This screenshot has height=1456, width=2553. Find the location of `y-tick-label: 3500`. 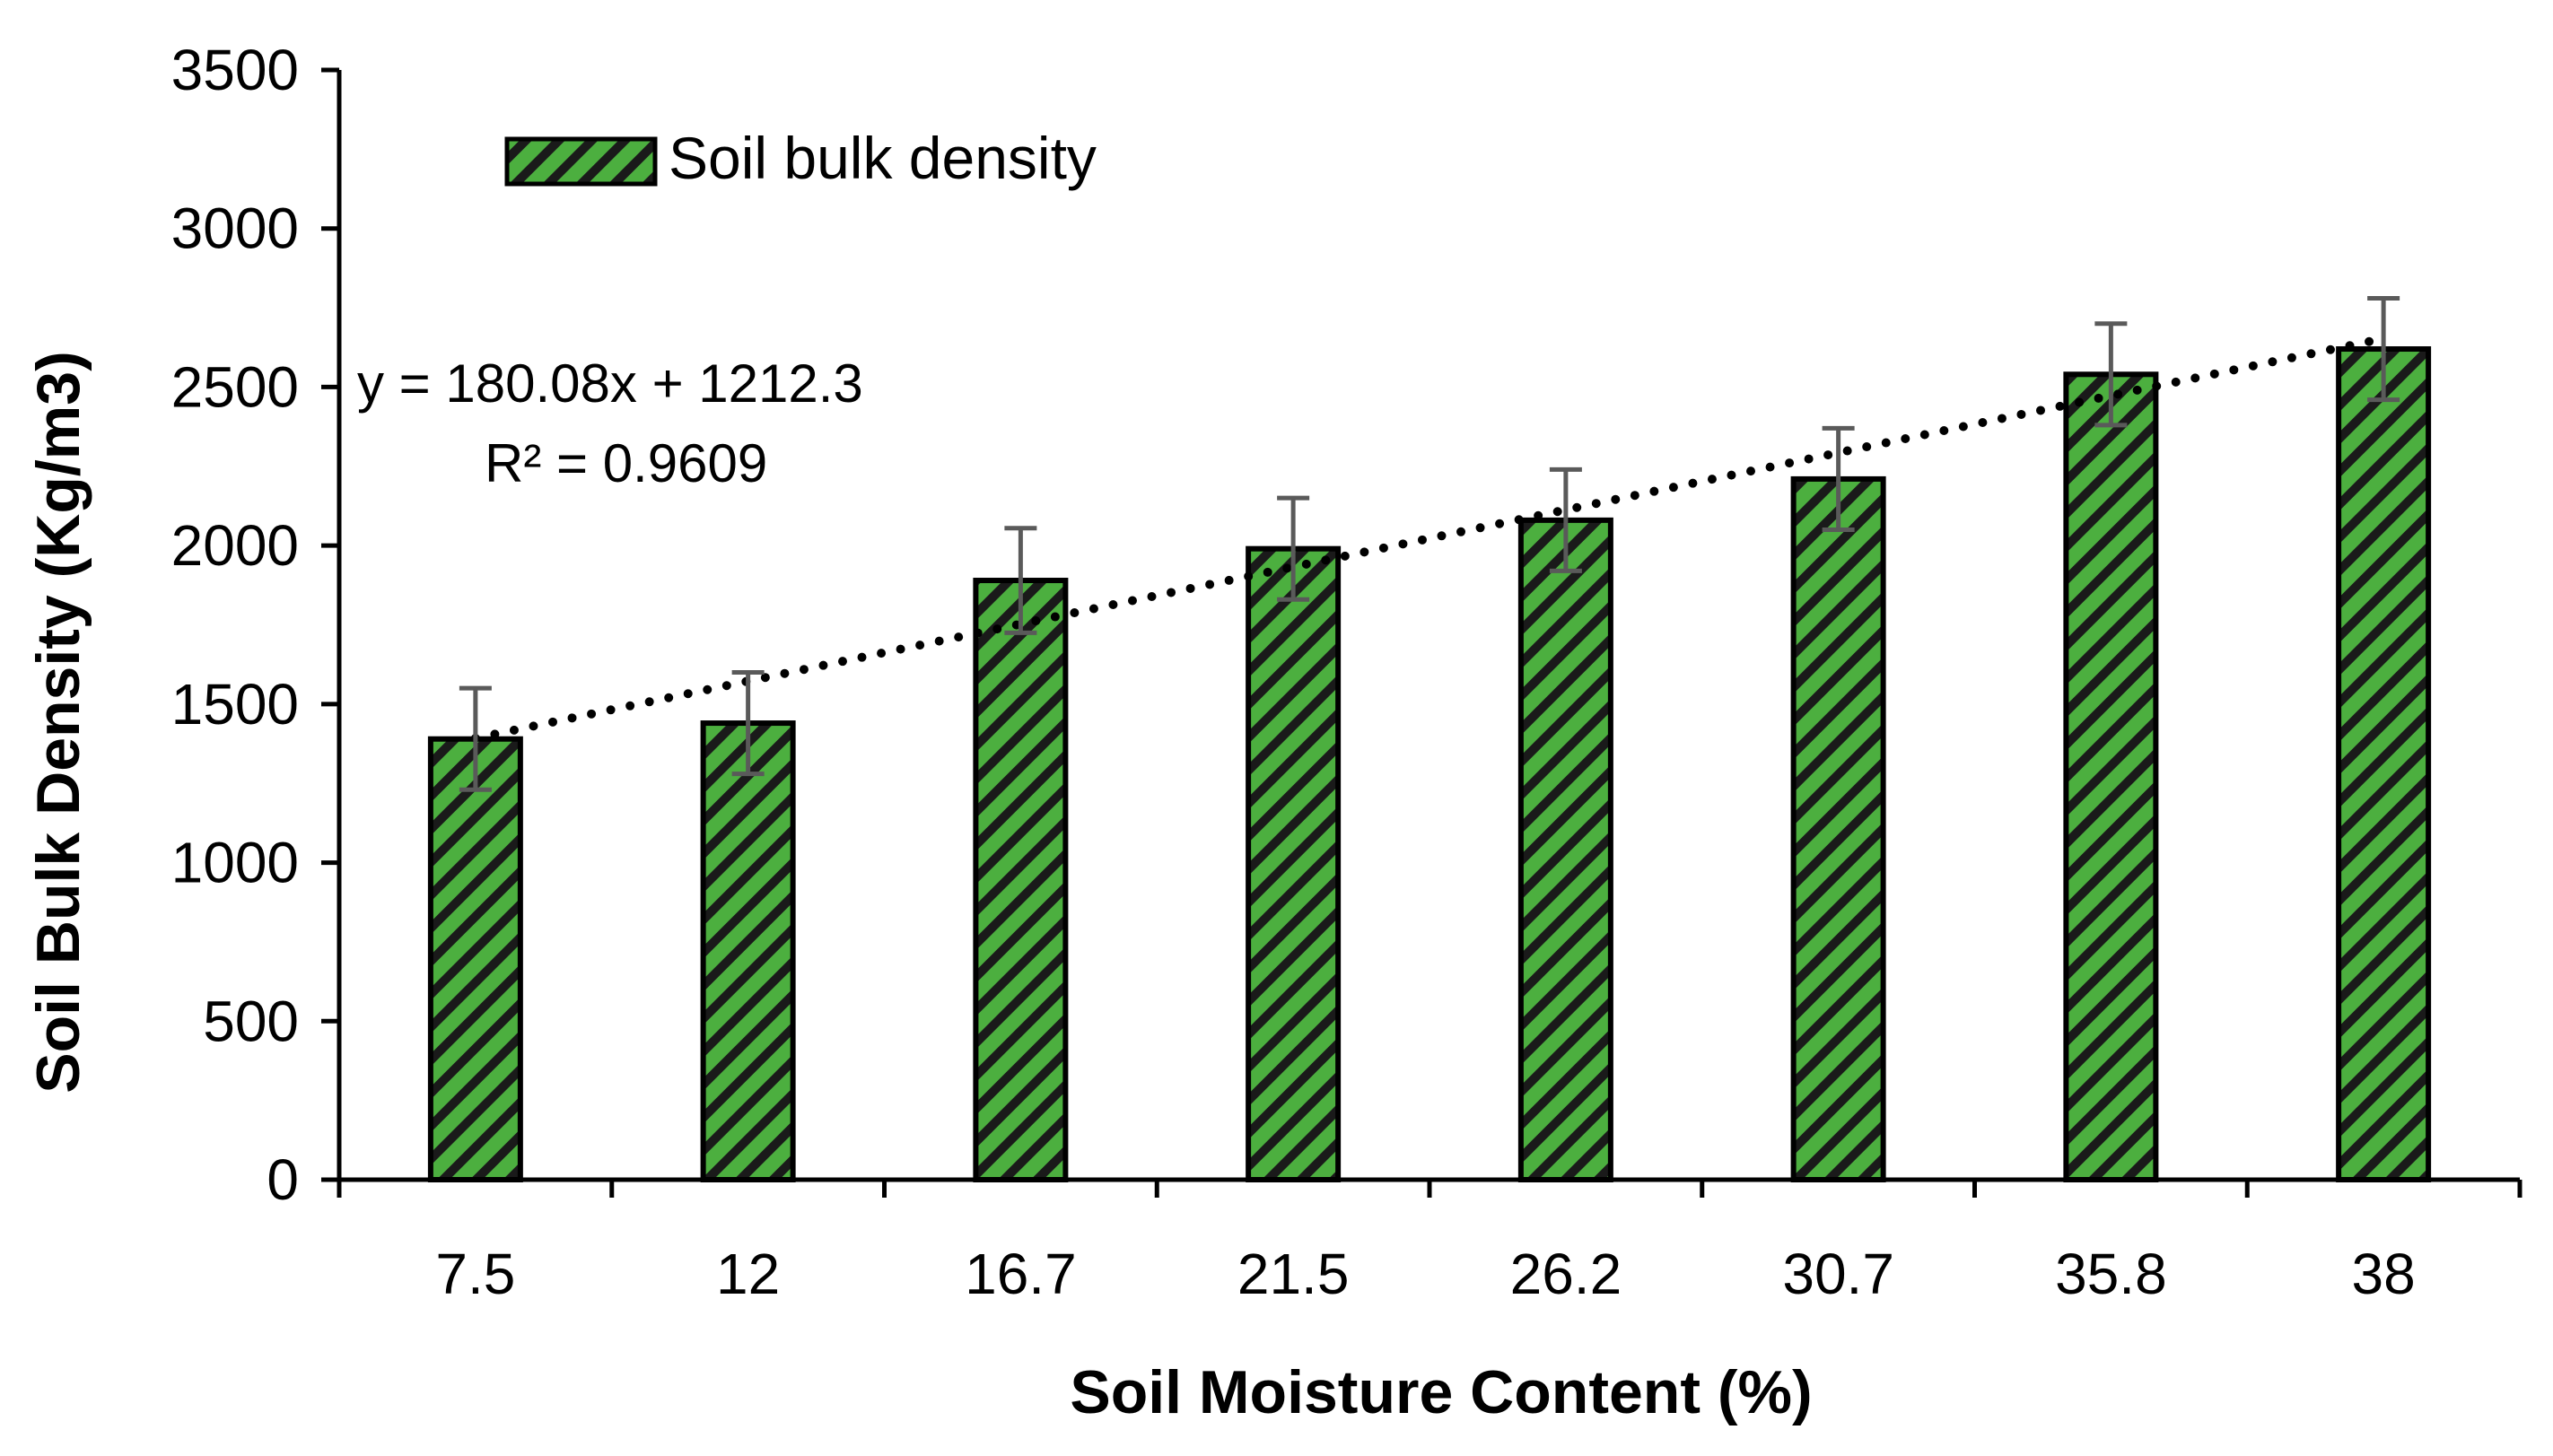

y-tick-label: 3500 is located at coordinates (235, 70).